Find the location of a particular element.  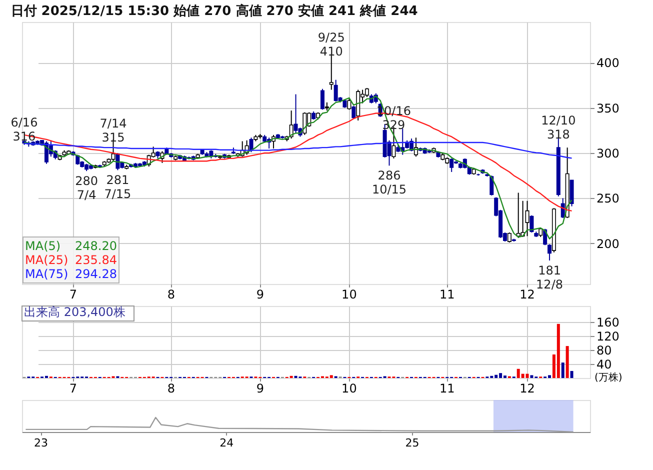

annotation: 281 7/15 is located at coordinates (118, 187).